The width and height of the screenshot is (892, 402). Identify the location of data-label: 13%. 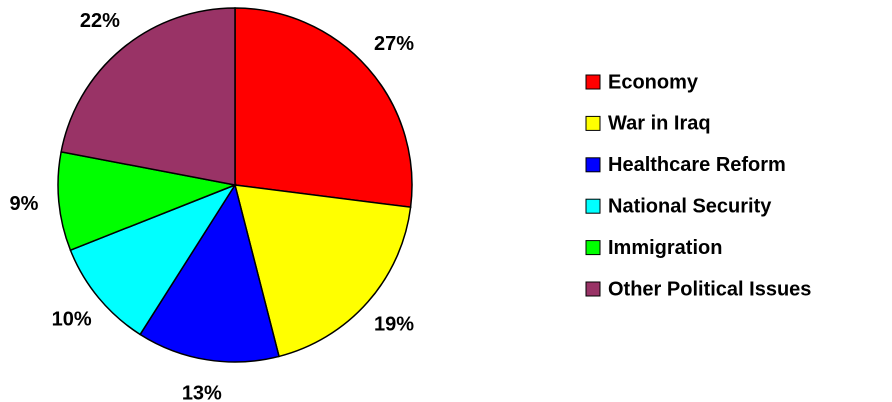
(202, 392).